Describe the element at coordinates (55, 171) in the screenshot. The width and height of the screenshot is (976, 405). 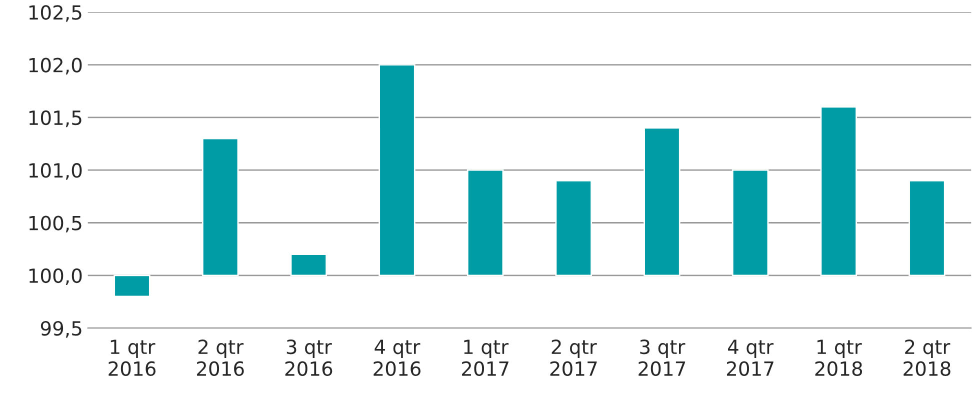
I see `y-tick-label: 101,0` at that location.